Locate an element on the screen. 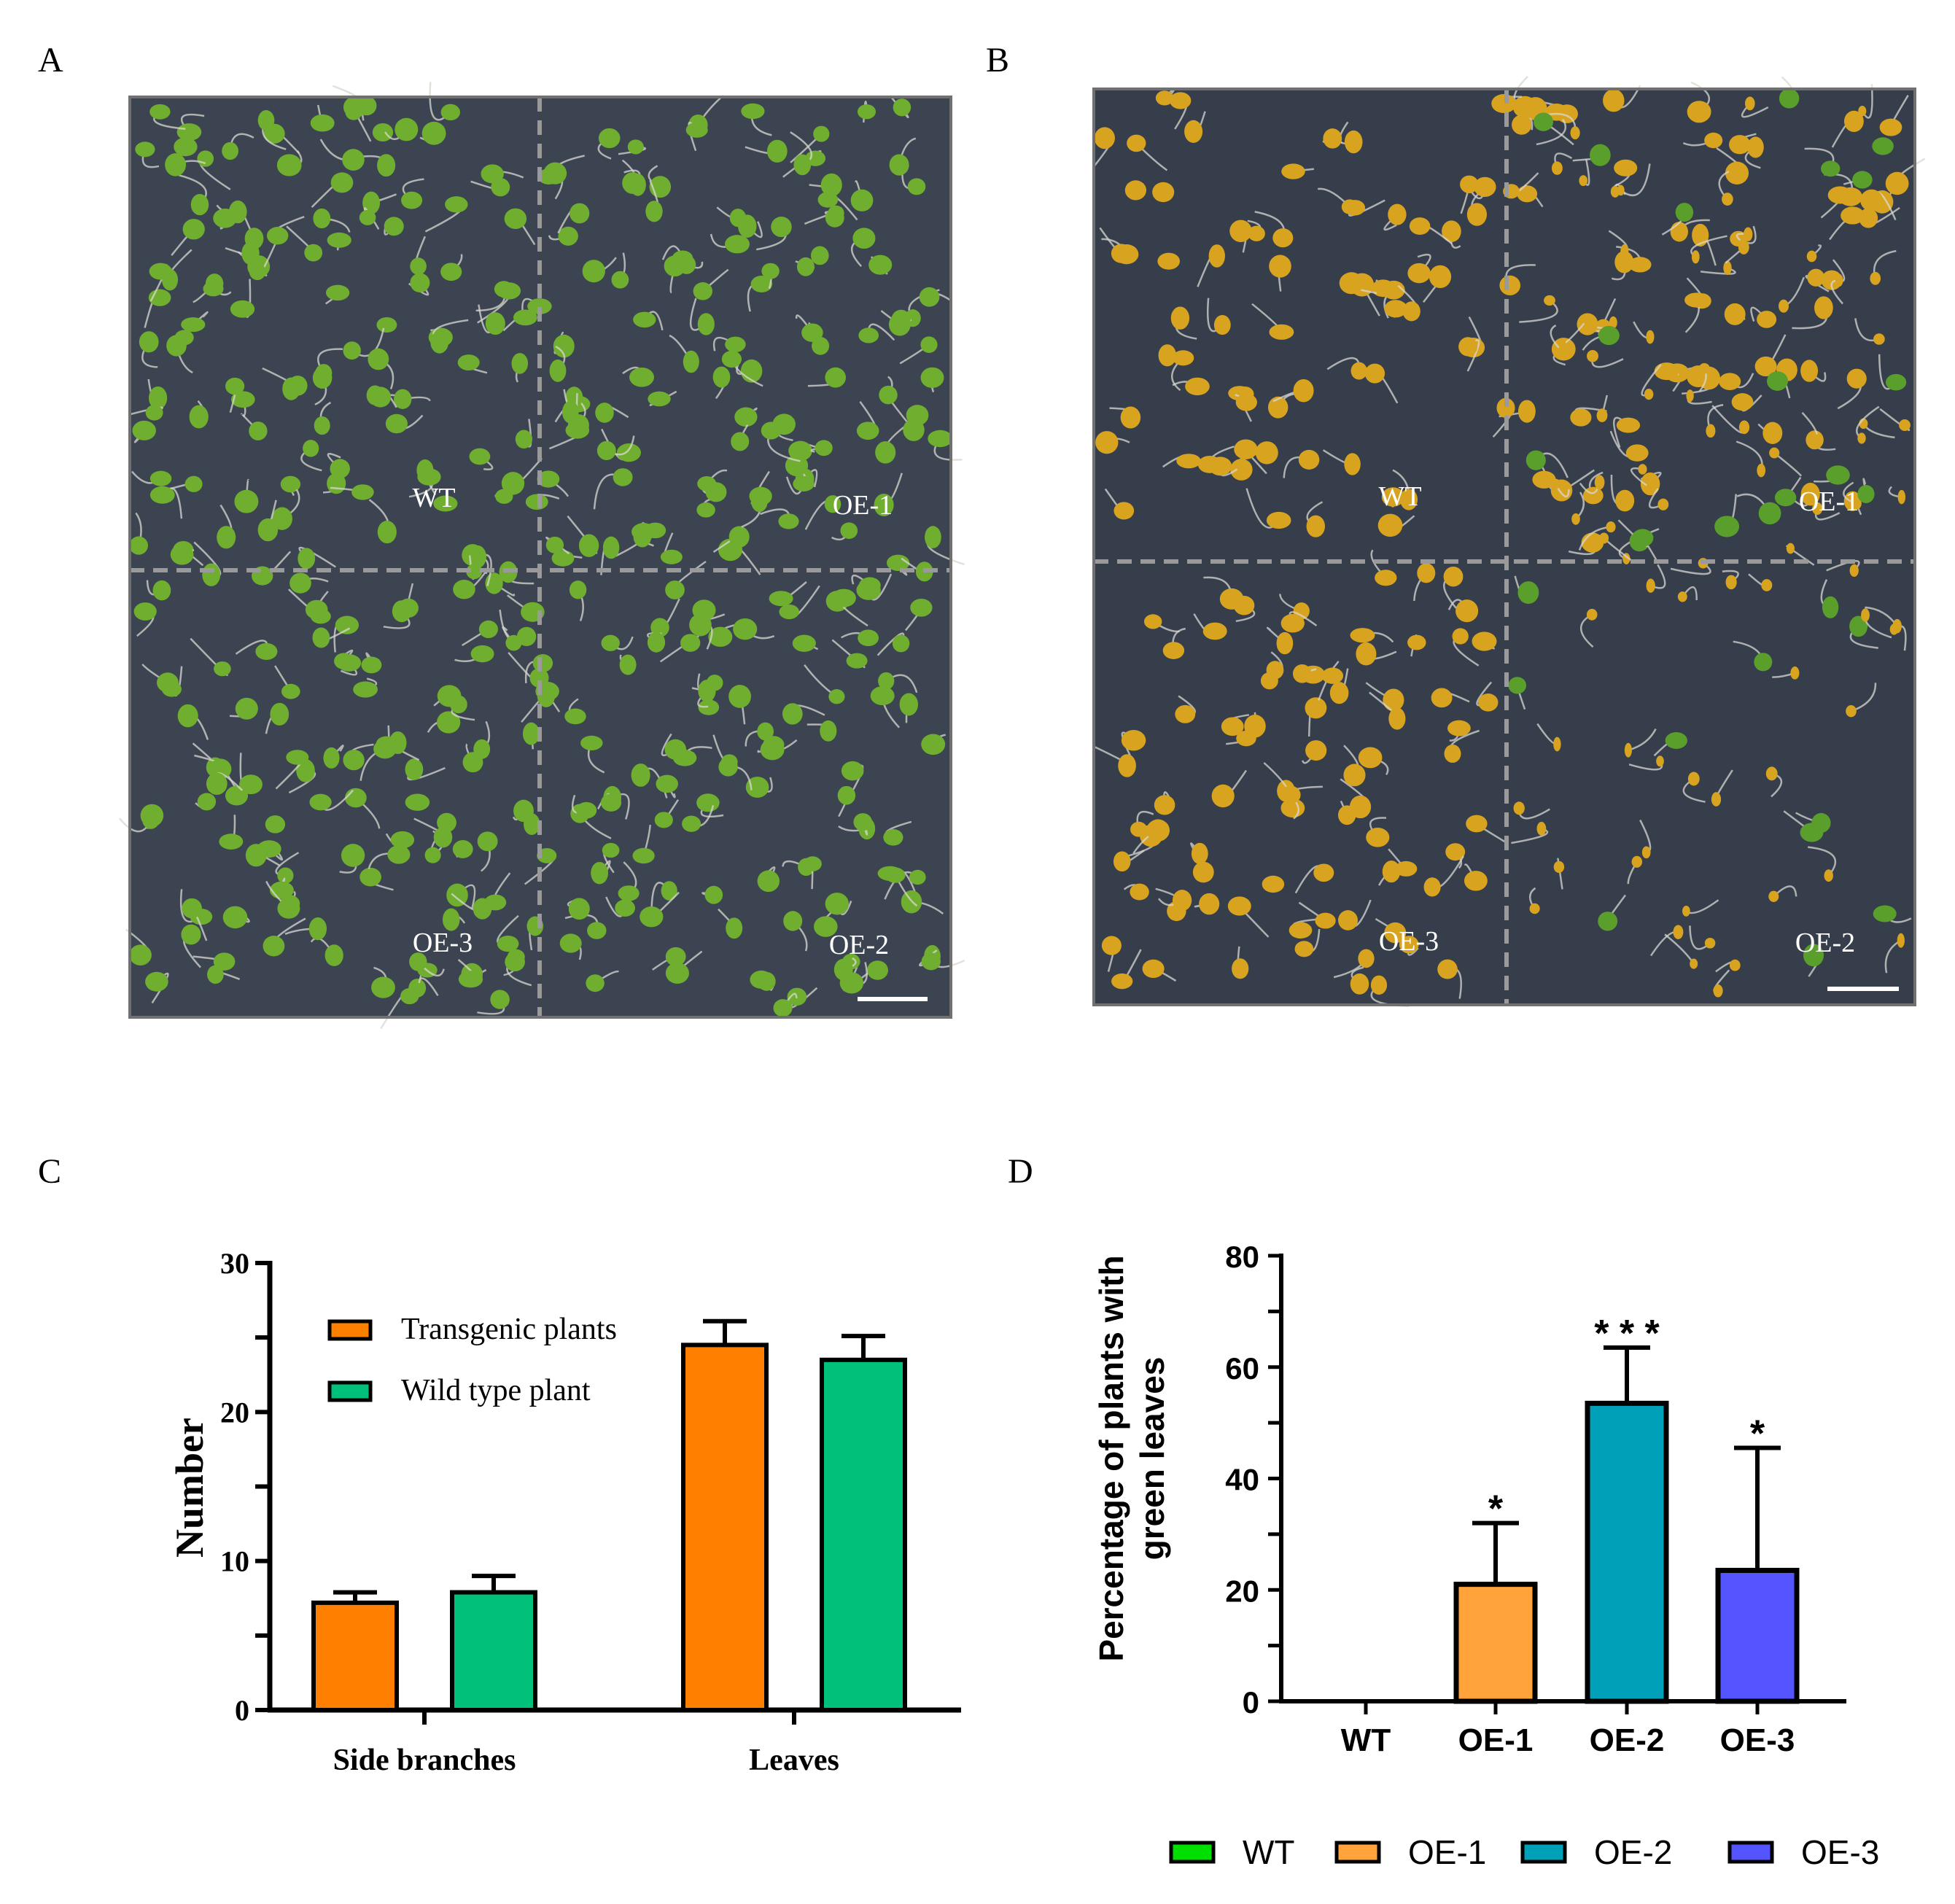 The height and width of the screenshot is (1904, 1955). legend-label: Wild type plant is located at coordinates (496, 1390).